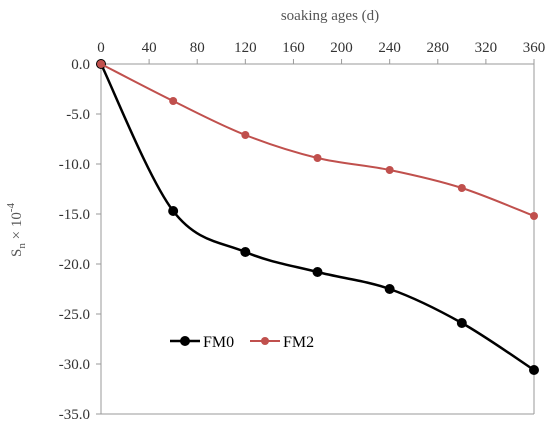 The image size is (550, 429). Describe the element at coordinates (74, 165) in the screenshot. I see `y-tick-label: -10.0` at that location.